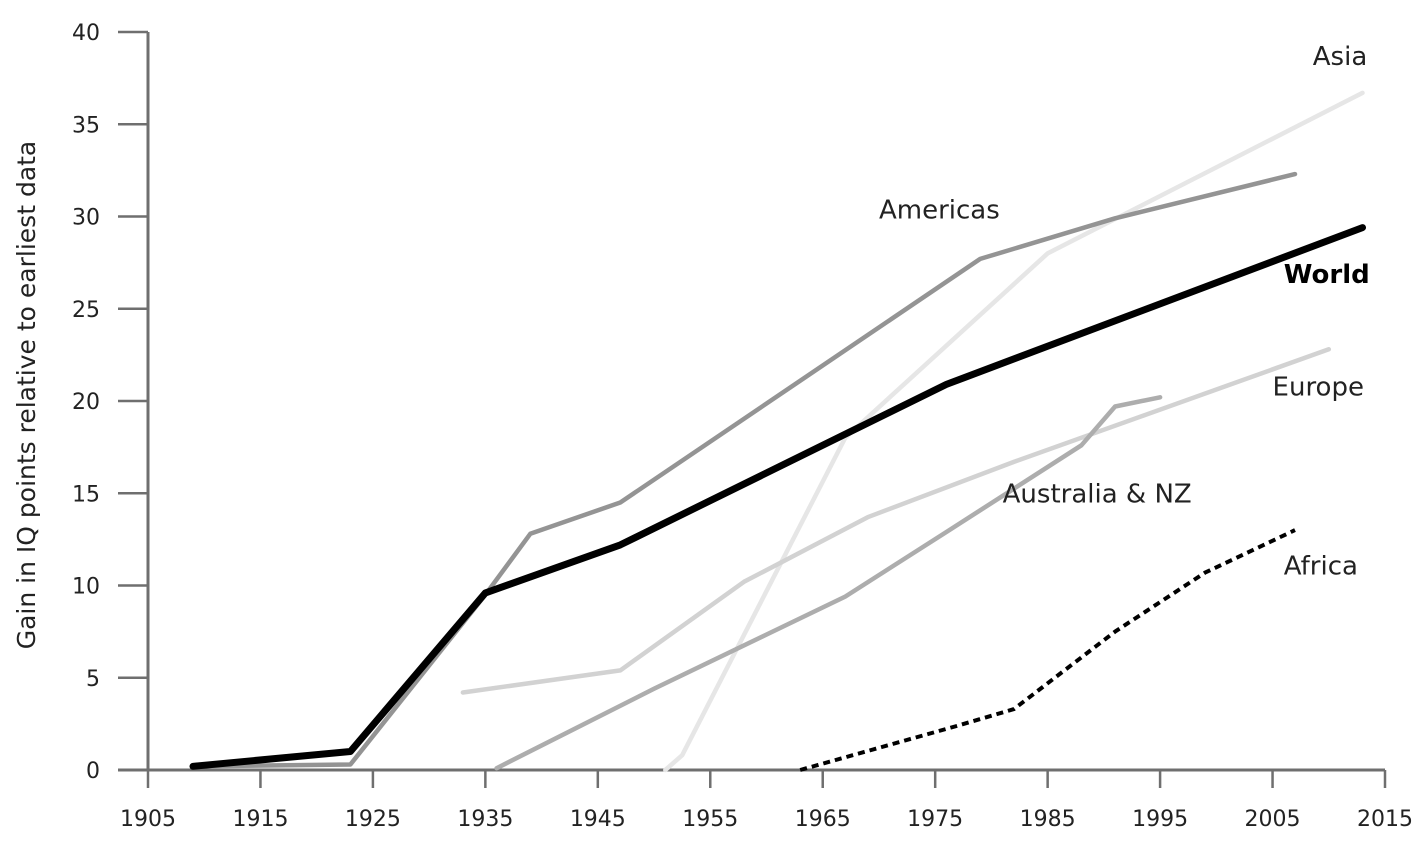 This screenshot has width=1427, height=843. What do you see at coordinates (86, 494) in the screenshot?
I see `y-tick-label: 15` at bounding box center [86, 494].